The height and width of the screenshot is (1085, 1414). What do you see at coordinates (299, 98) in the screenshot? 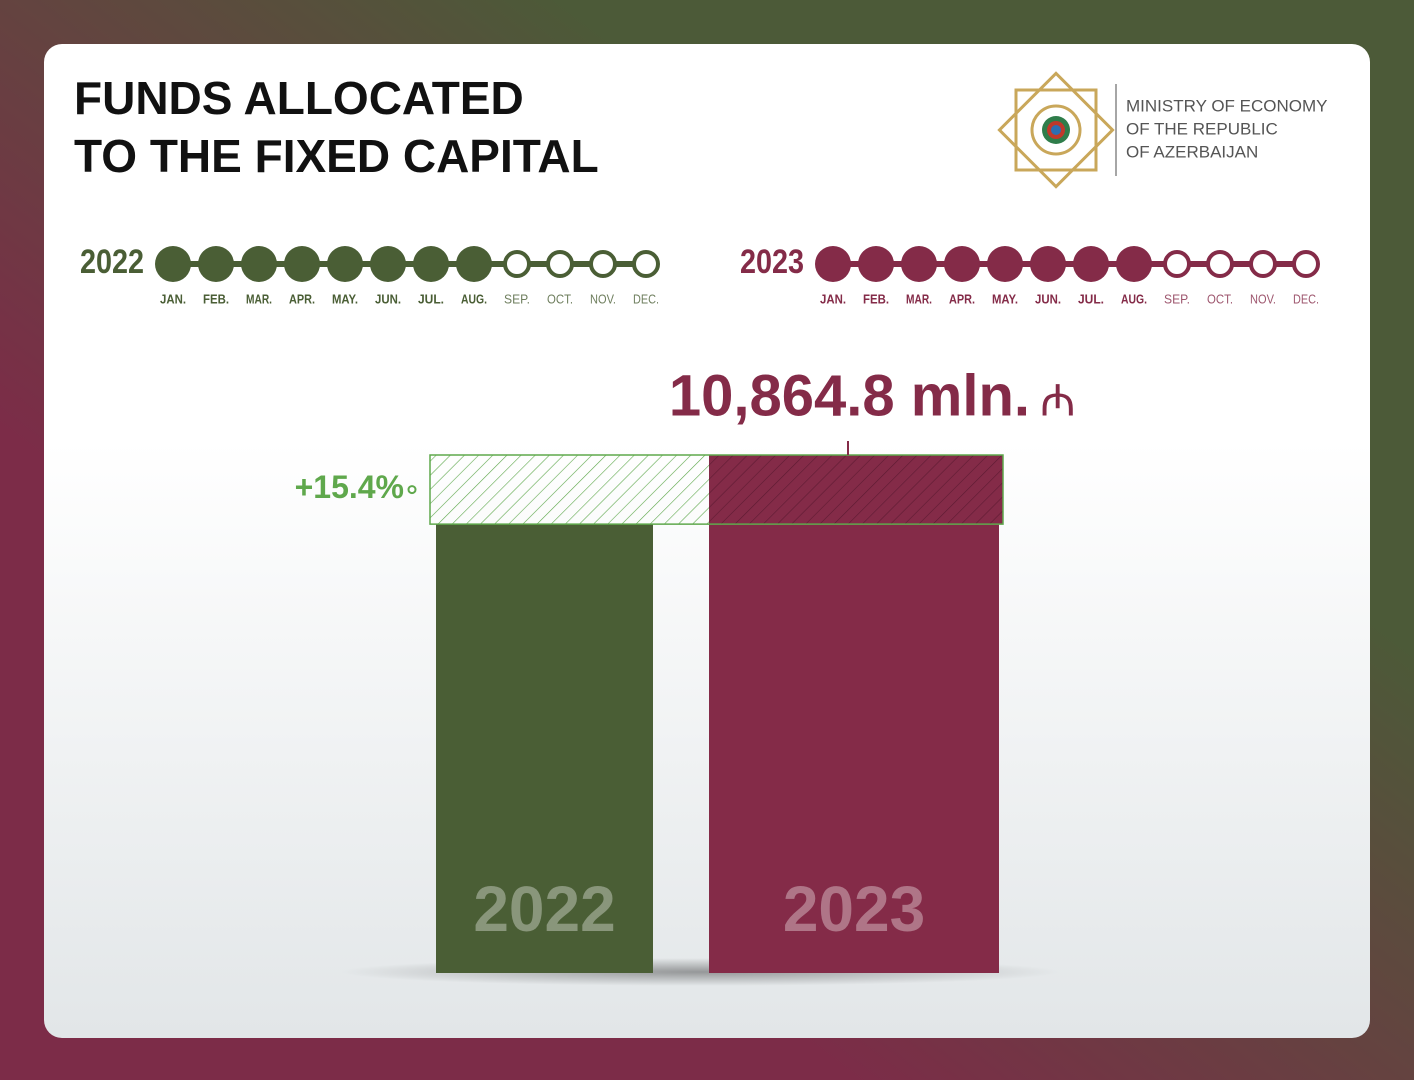
I see `title-line: FUNDS ALLOCATED` at bounding box center [299, 98].